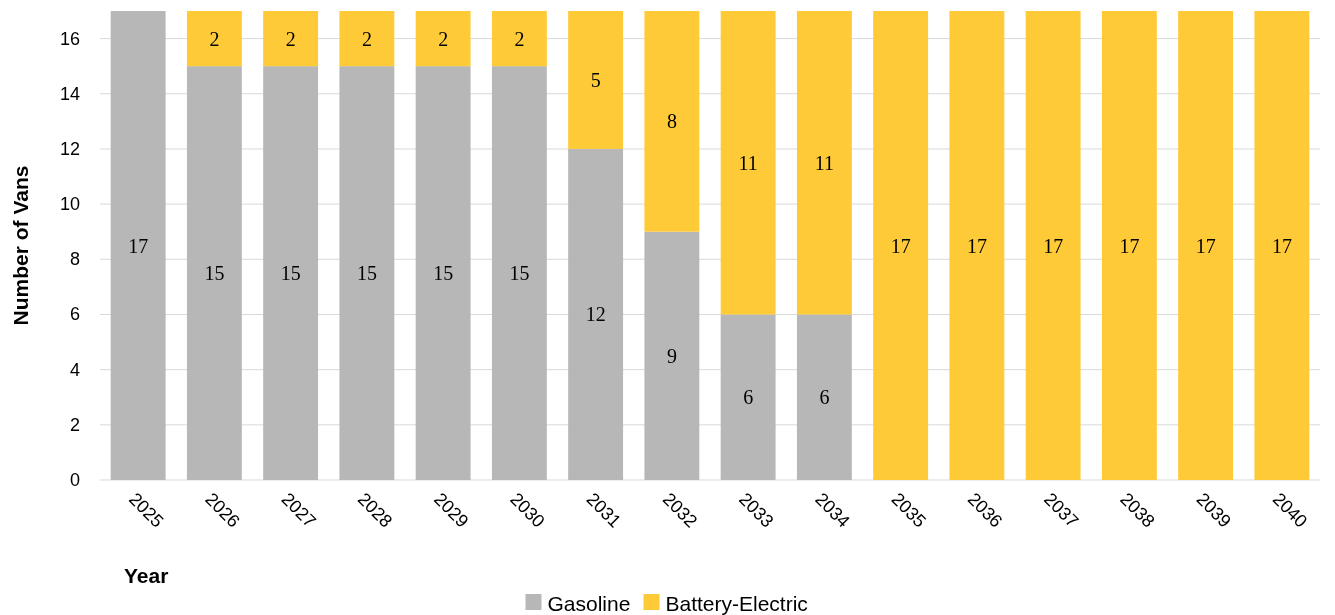 The height and width of the screenshot is (615, 1335). Describe the element at coordinates (69, 93) in the screenshot. I see `y-tick-label: 14` at that location.